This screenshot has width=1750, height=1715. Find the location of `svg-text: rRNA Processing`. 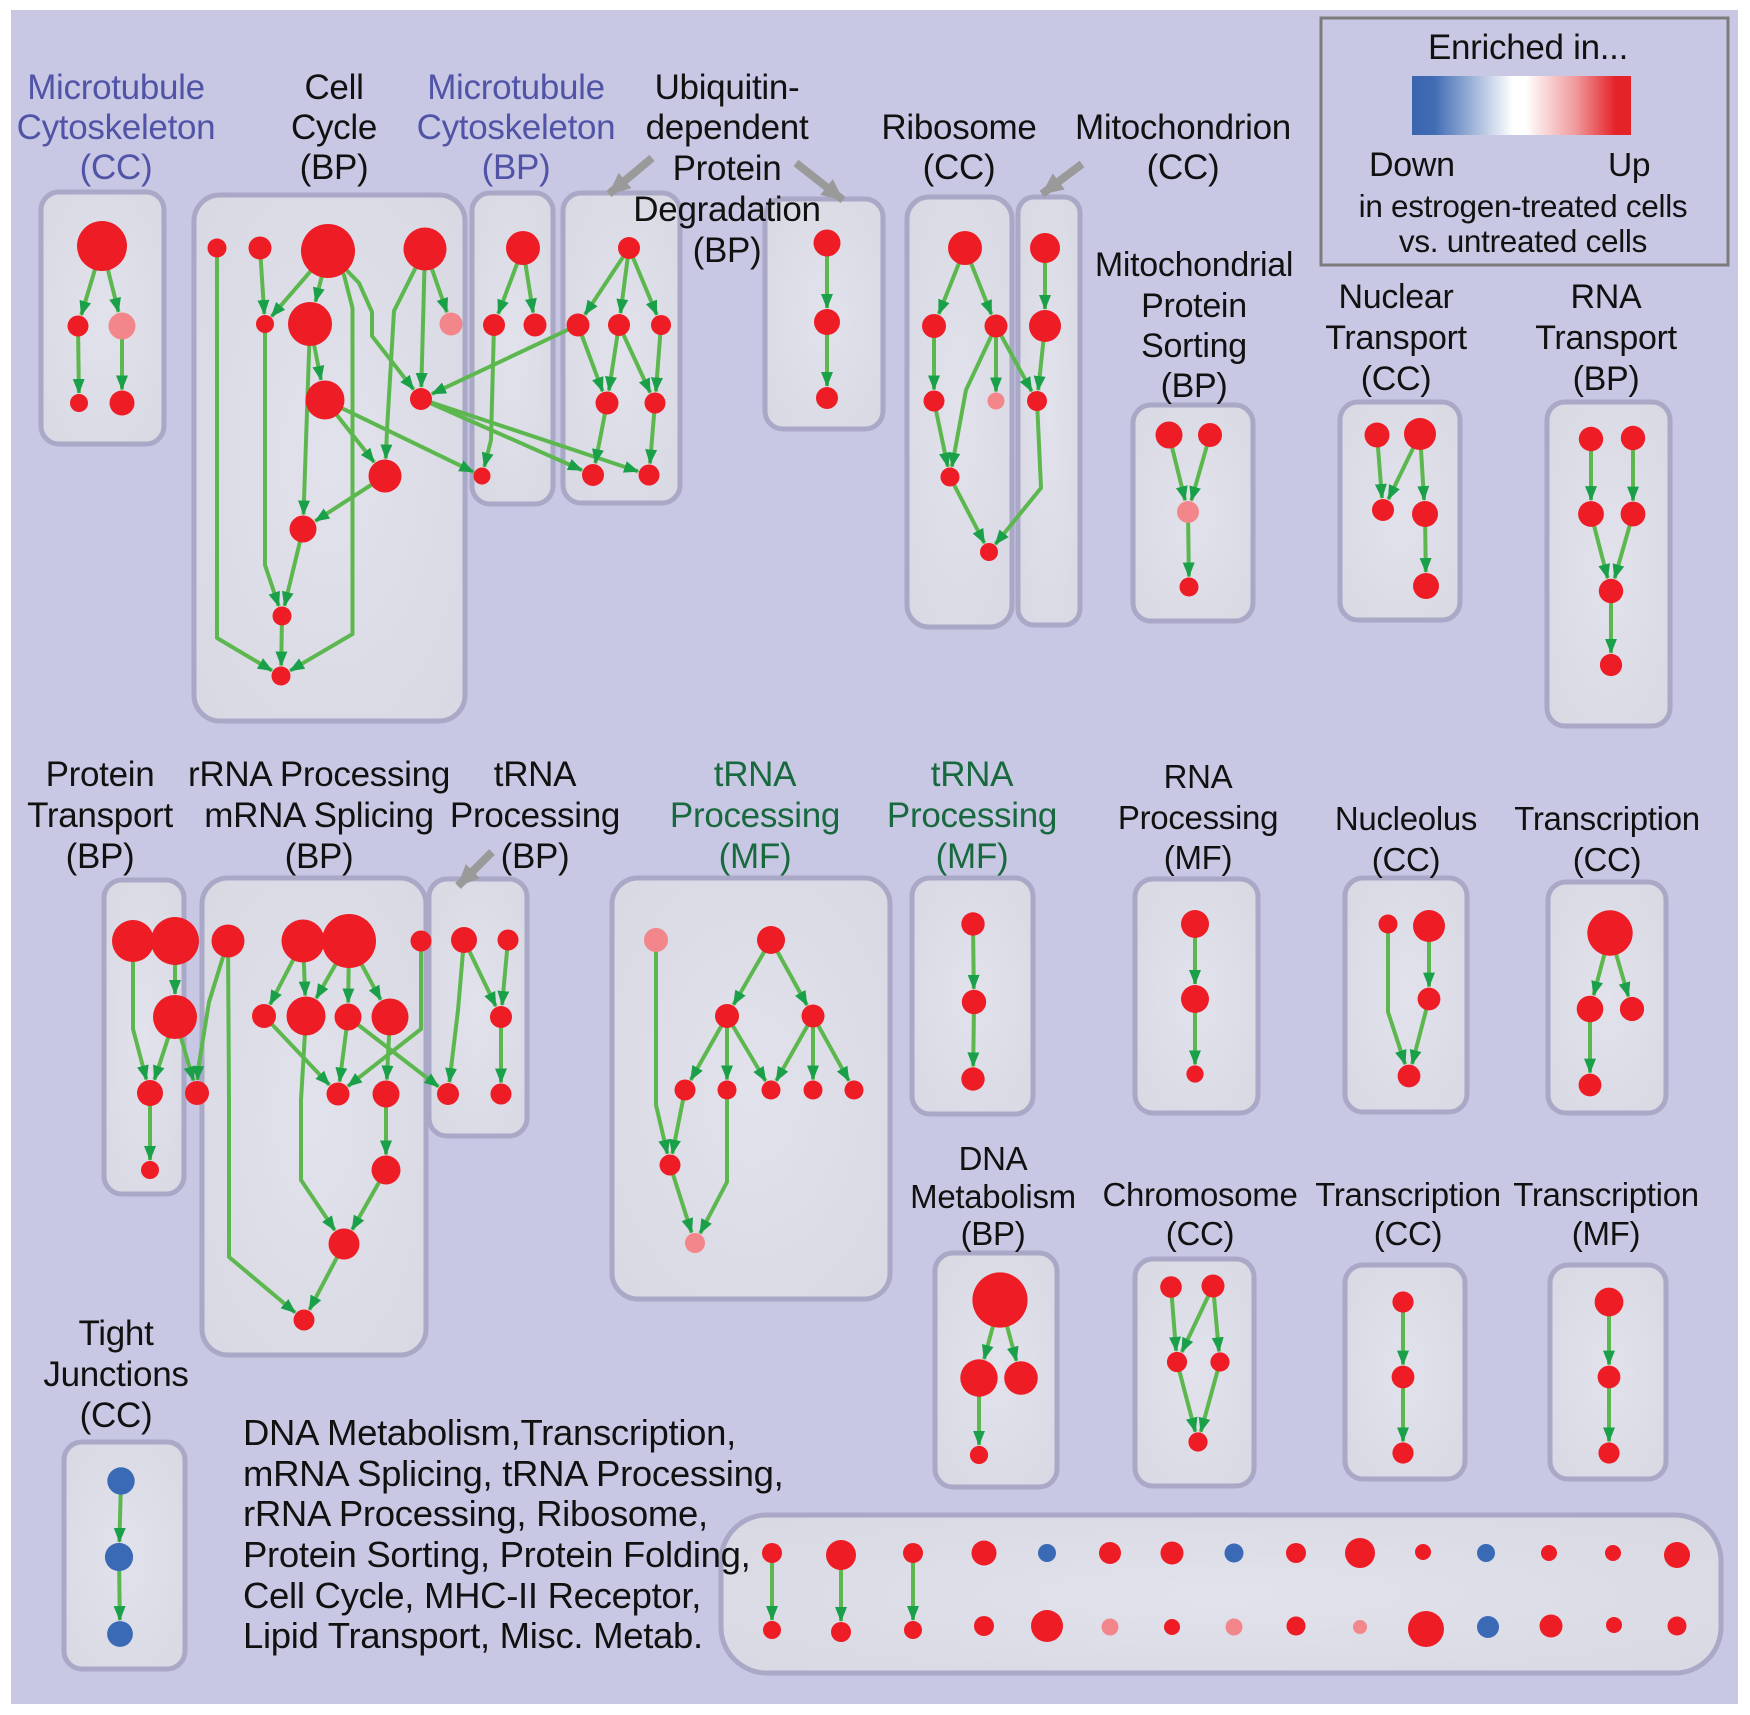

svg-text: rRNA Processing is located at coordinates (319, 774).